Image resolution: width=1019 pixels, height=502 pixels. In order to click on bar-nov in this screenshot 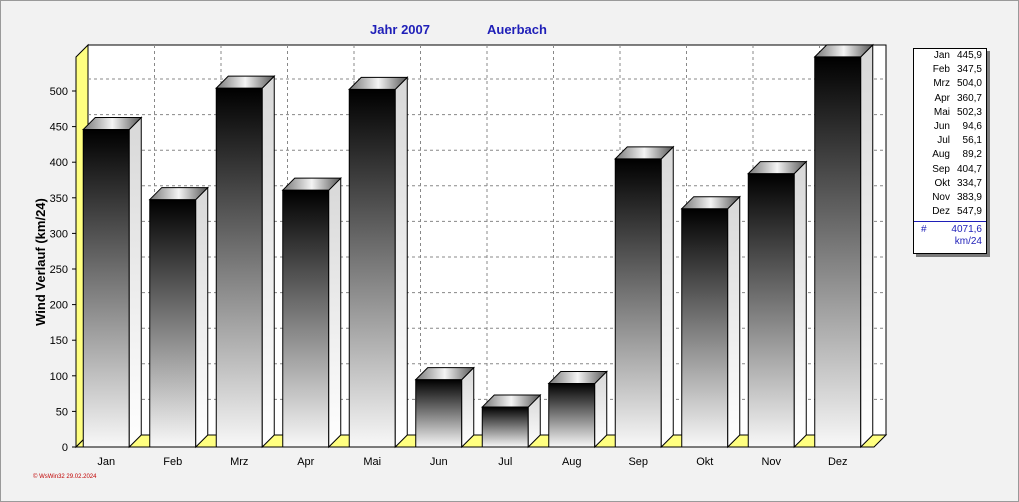, I will do `click(771, 310)`.